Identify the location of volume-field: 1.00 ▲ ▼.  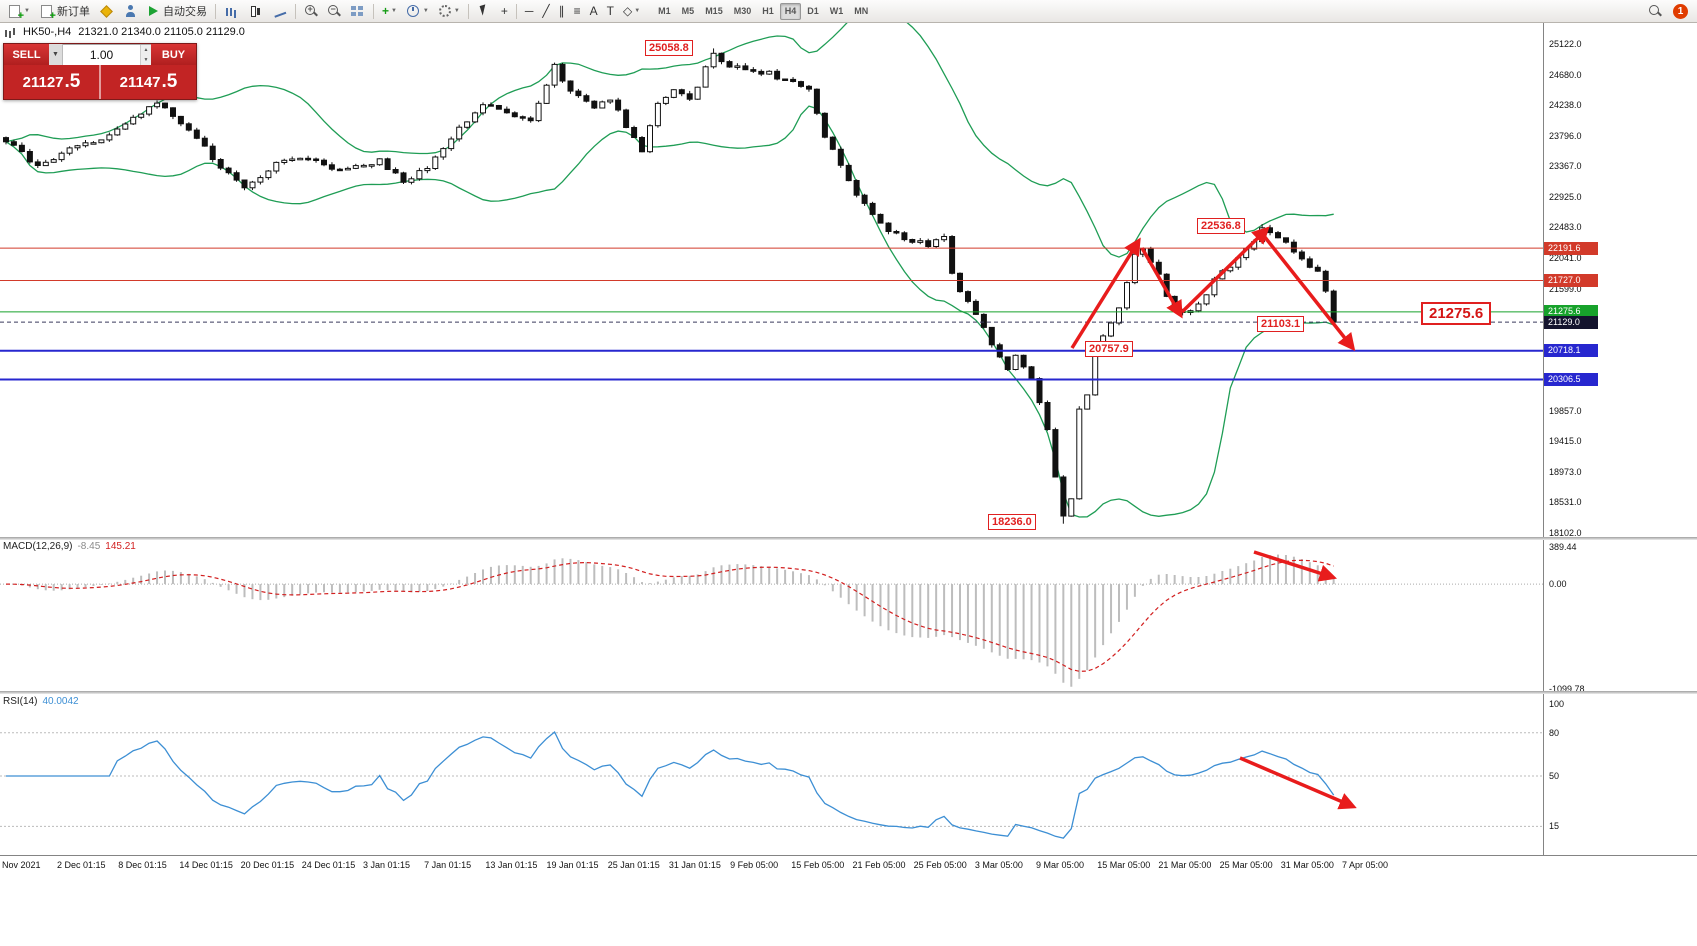
(107, 54).